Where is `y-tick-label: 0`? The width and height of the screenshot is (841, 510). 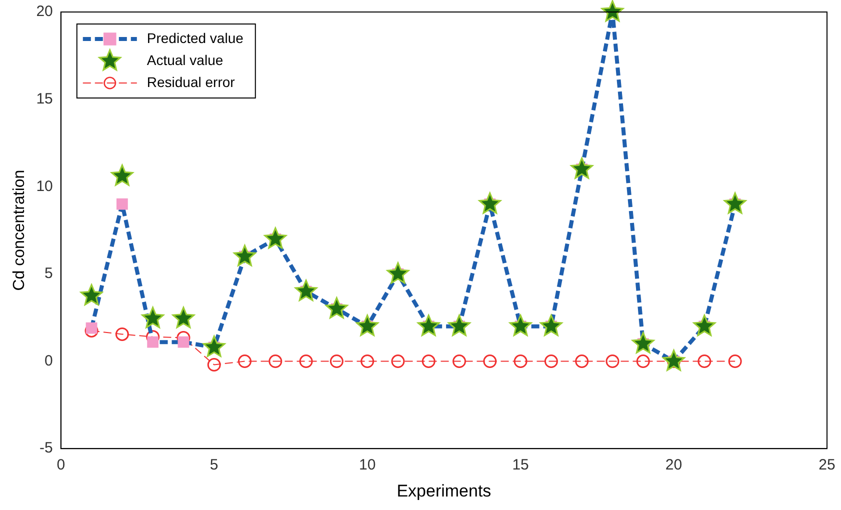
y-tick-label: 0 is located at coordinates (48, 361).